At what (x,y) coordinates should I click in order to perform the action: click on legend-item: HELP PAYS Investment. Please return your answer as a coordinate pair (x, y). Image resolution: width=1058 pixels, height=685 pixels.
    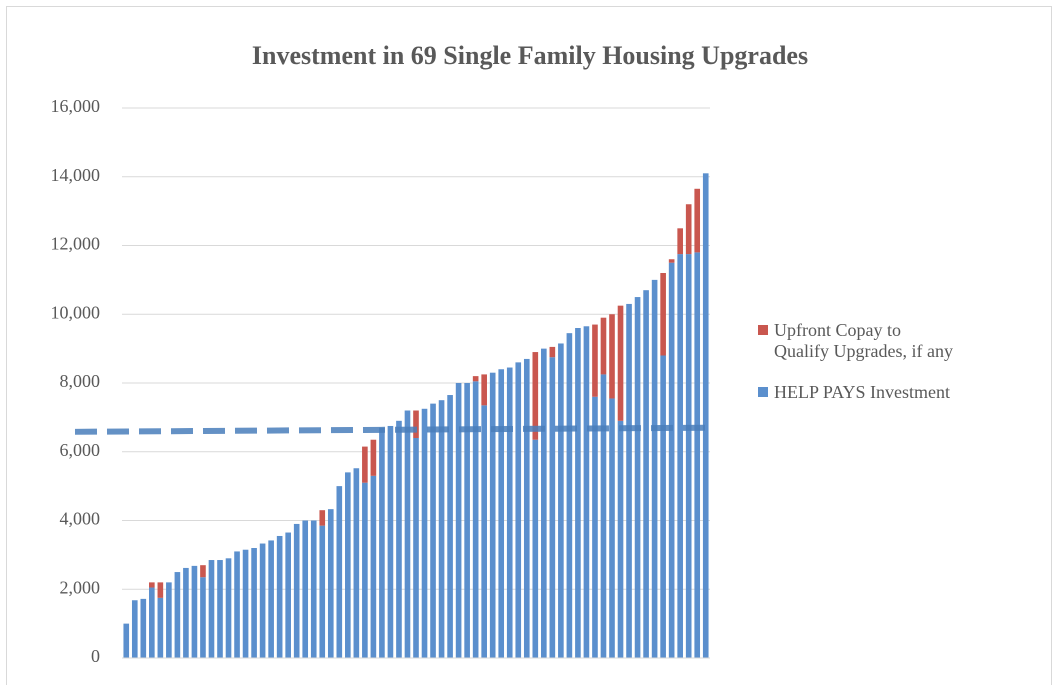
    Looking at the image, I should click on (903, 392).